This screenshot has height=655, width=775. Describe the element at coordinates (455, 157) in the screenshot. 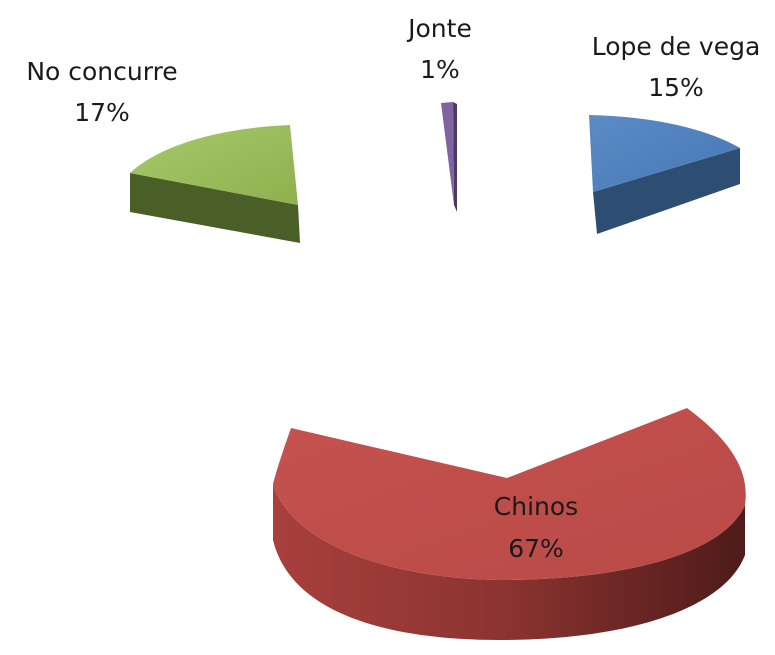

I see `slice-jonte-side` at that location.